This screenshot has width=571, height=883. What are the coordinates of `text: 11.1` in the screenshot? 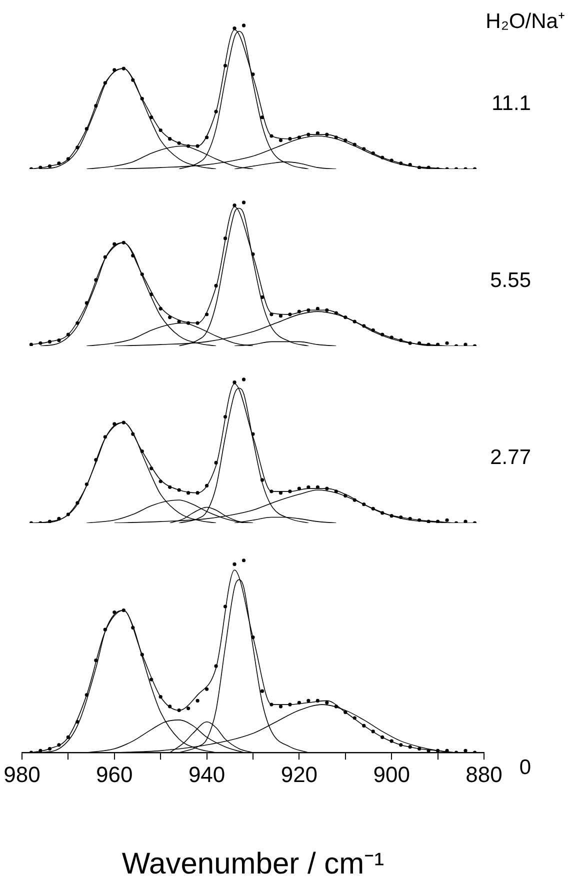 It's located at (511, 104).